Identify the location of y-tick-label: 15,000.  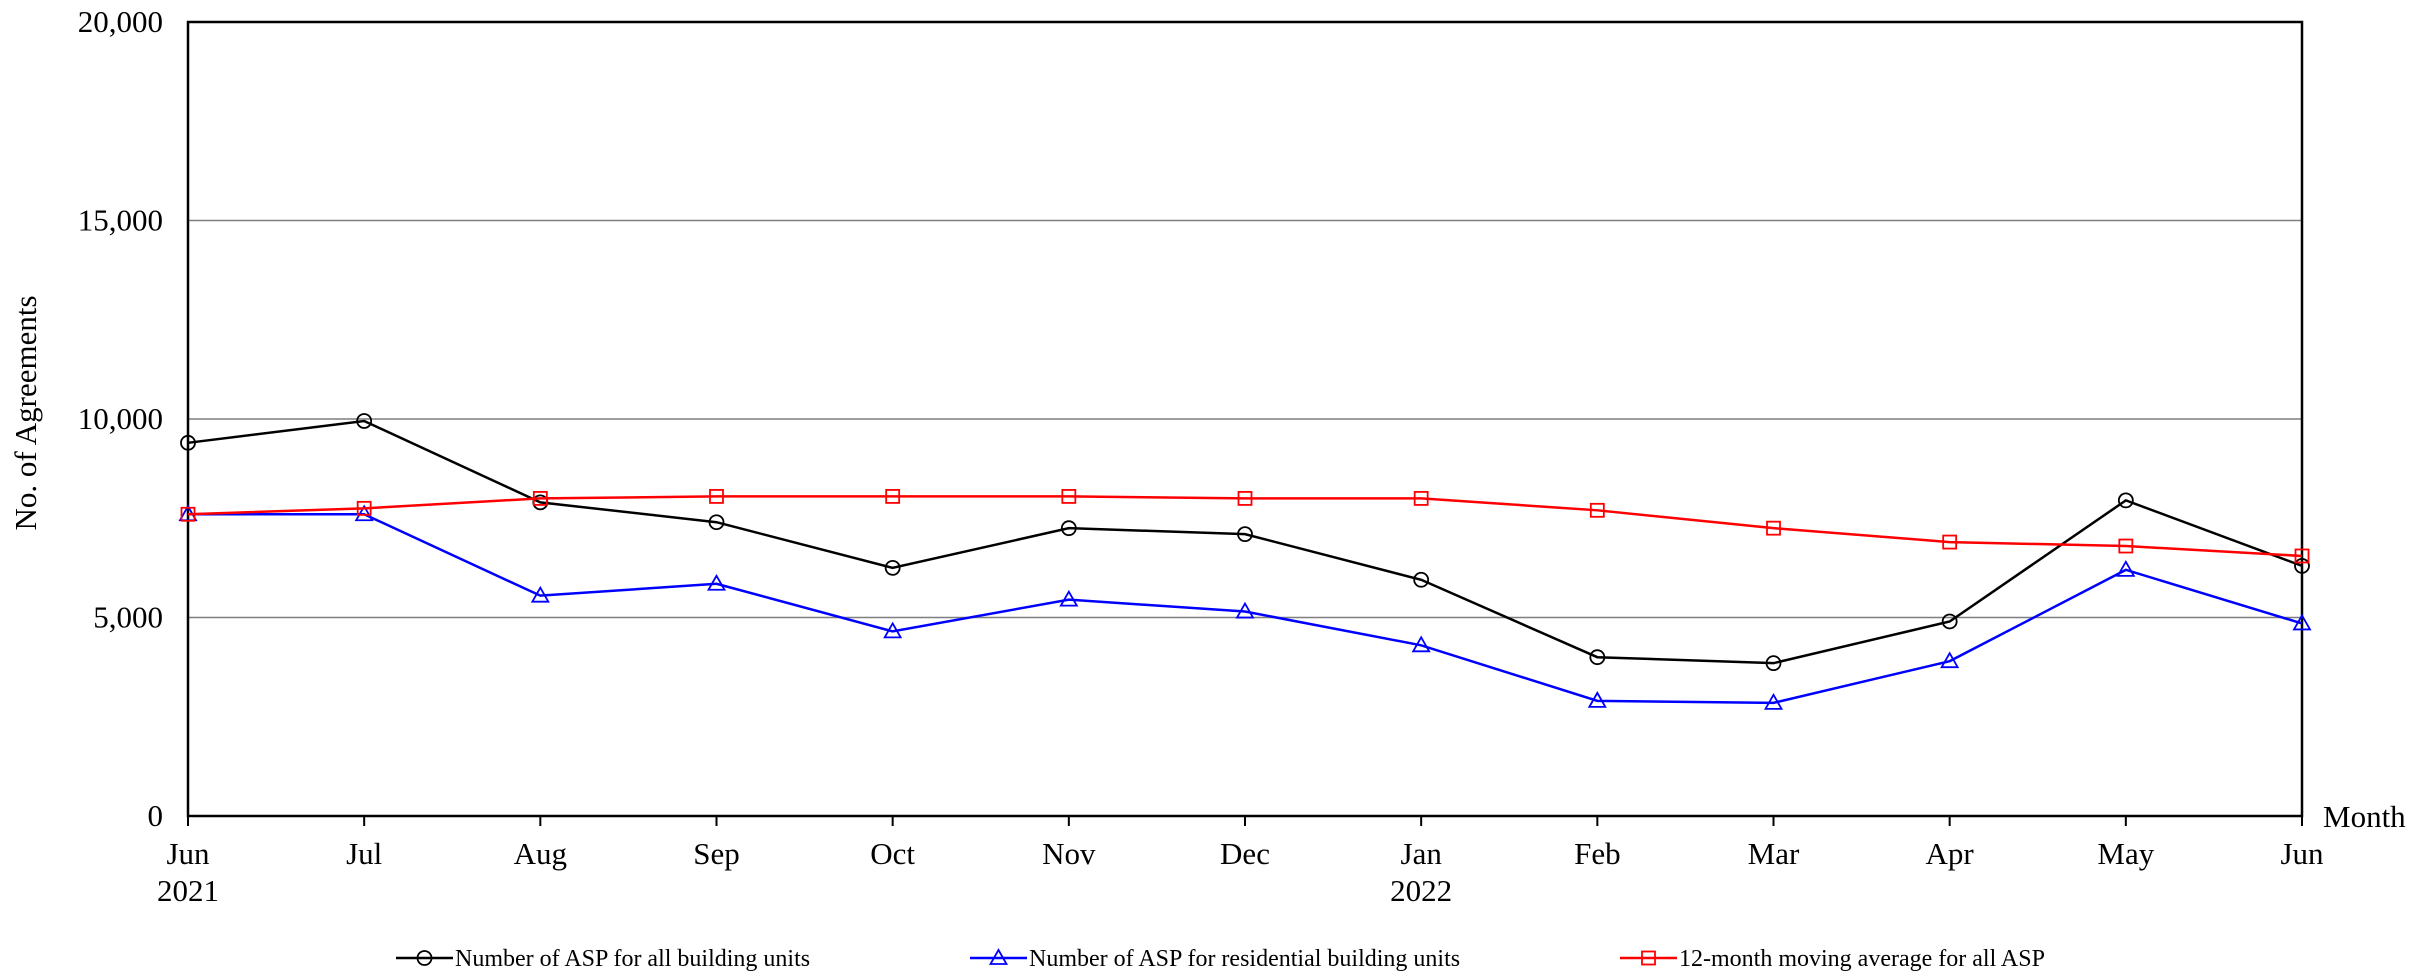
(120, 220).